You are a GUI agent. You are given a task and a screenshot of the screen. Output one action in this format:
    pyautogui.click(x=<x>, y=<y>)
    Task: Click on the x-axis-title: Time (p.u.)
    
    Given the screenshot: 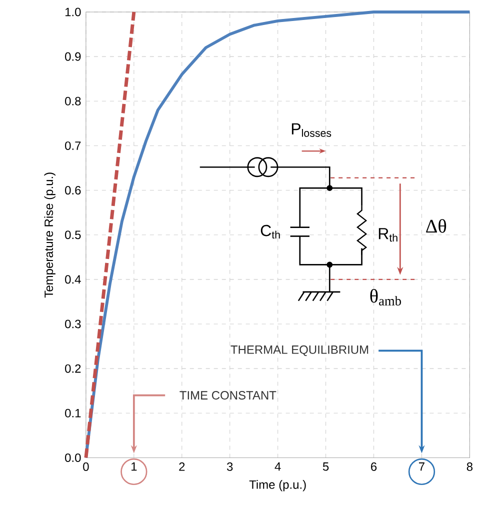 What is the action you would take?
    pyautogui.click(x=277, y=486)
    